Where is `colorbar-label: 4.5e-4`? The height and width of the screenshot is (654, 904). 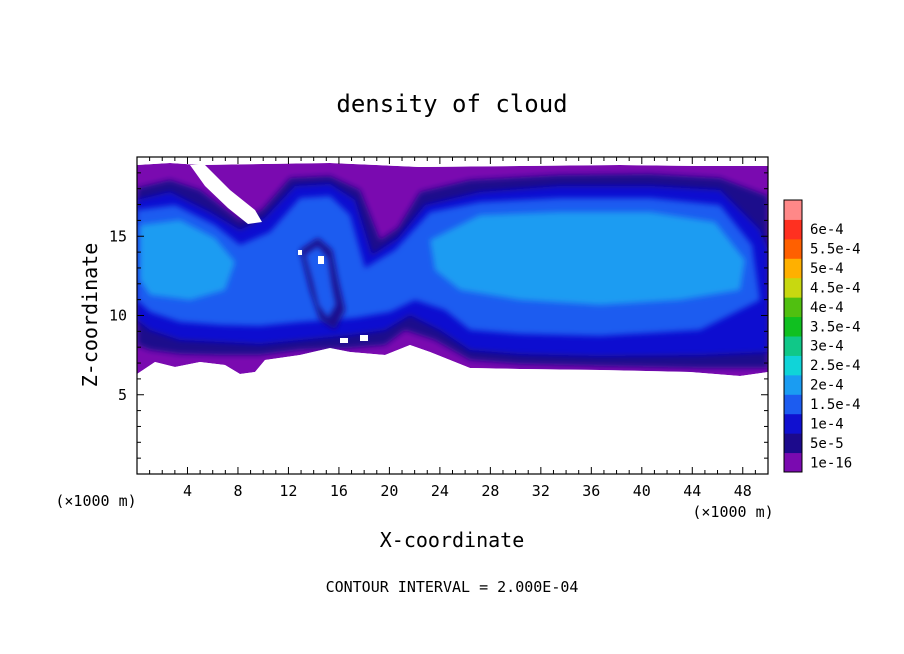 colorbar-label: 4.5e-4 is located at coordinates (835, 288).